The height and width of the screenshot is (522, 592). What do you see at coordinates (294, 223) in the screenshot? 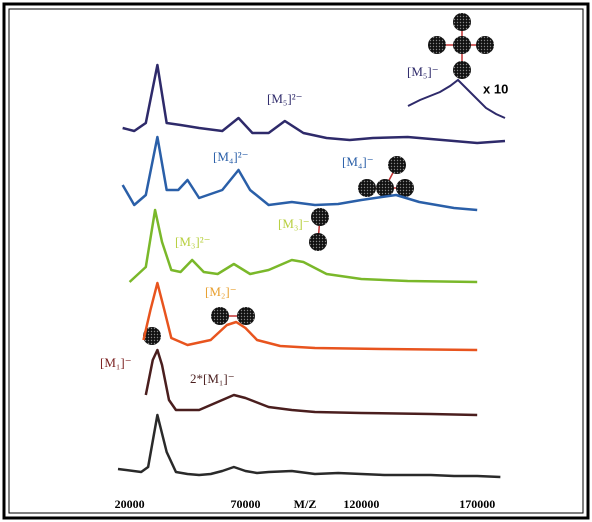
I see `annotation: [M₃]⁻` at bounding box center [294, 223].